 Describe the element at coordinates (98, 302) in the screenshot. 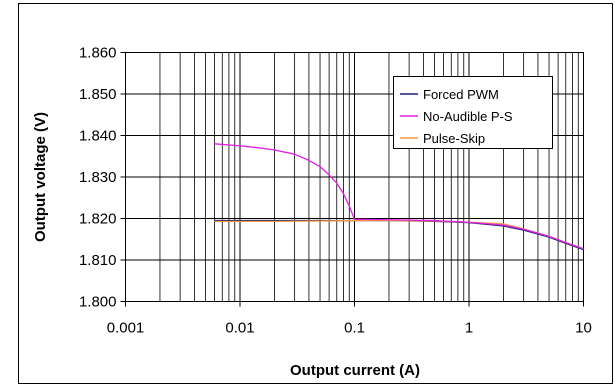

I see `y-tick-label: 1.800` at that location.